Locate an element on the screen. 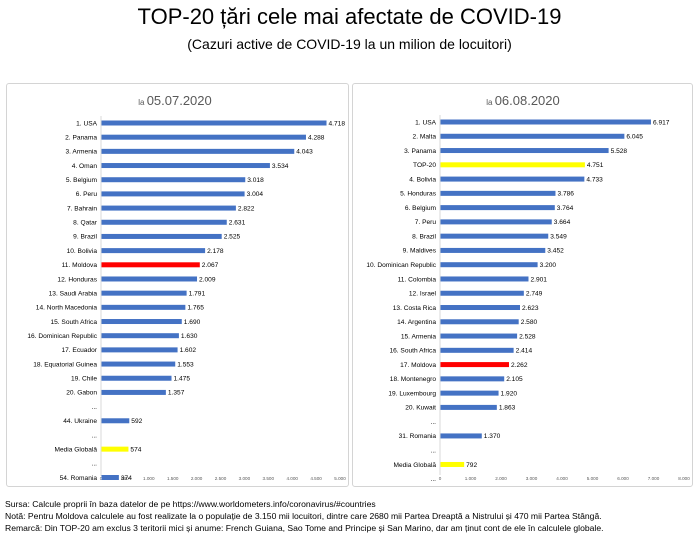 The image size is (699, 538). chart1-value-label: 1.553 is located at coordinates (185, 364).